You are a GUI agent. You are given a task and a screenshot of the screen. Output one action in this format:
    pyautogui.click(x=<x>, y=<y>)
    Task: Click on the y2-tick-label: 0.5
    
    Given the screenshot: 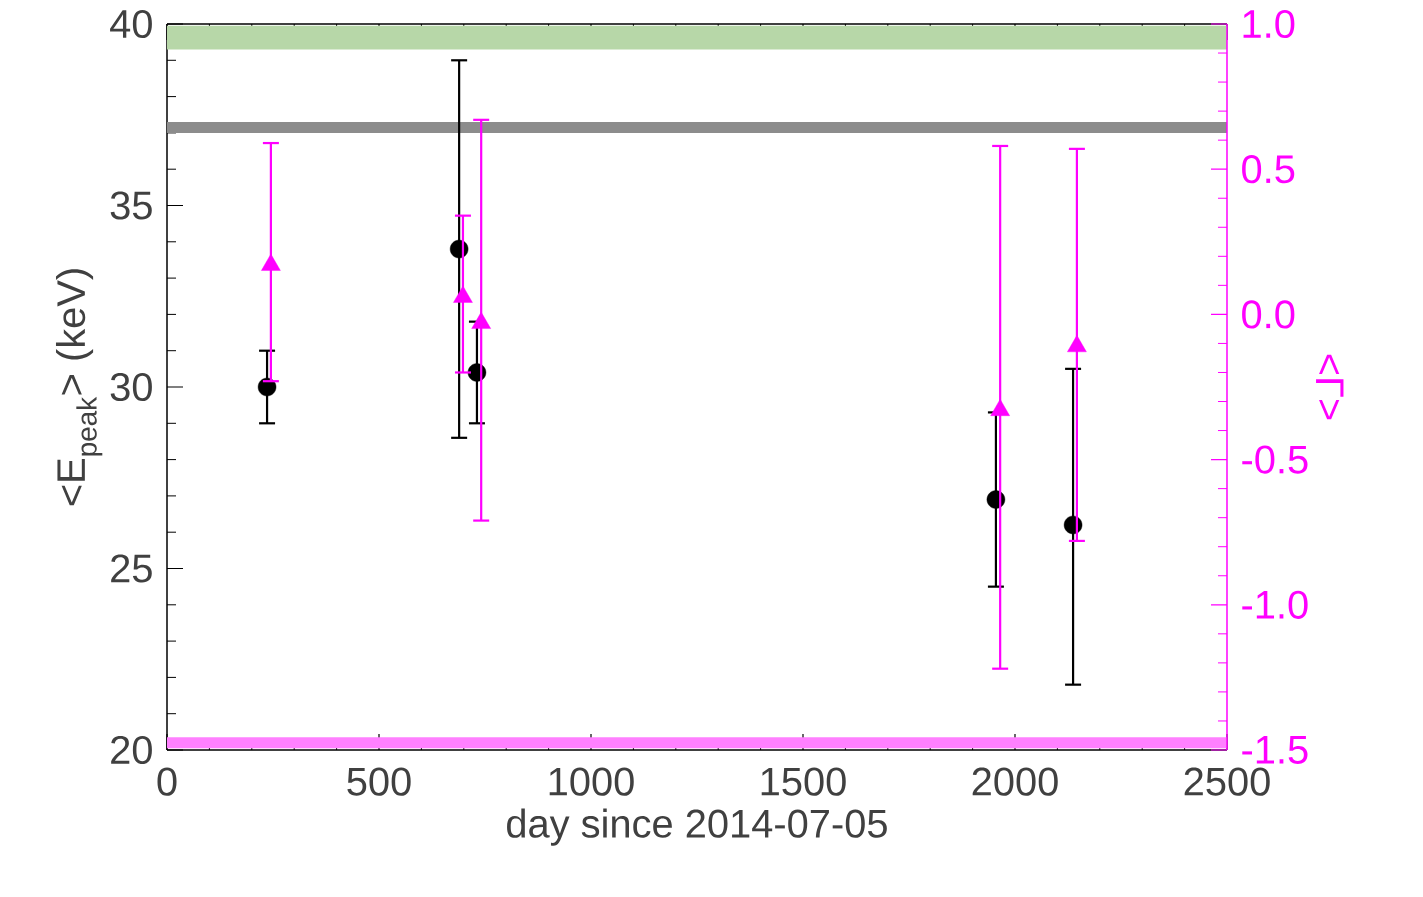 What is the action you would take?
    pyautogui.click(x=1268, y=169)
    